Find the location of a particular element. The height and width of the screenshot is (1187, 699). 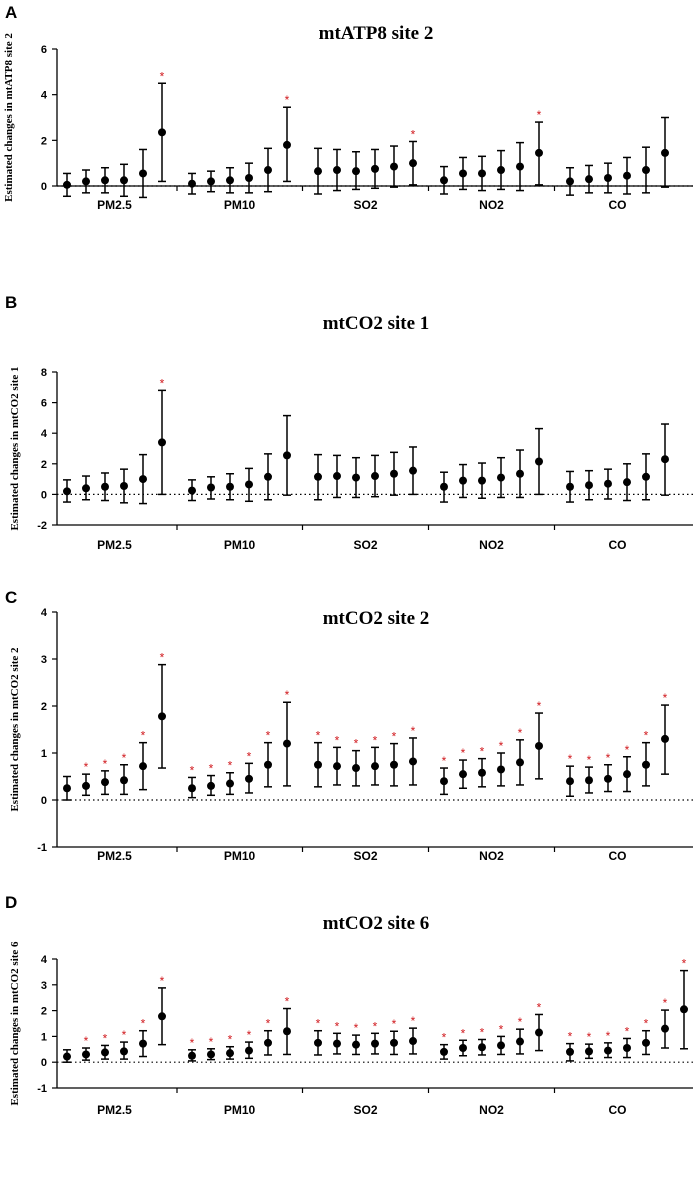

panel-letter: D is located at coordinates (11, 902).